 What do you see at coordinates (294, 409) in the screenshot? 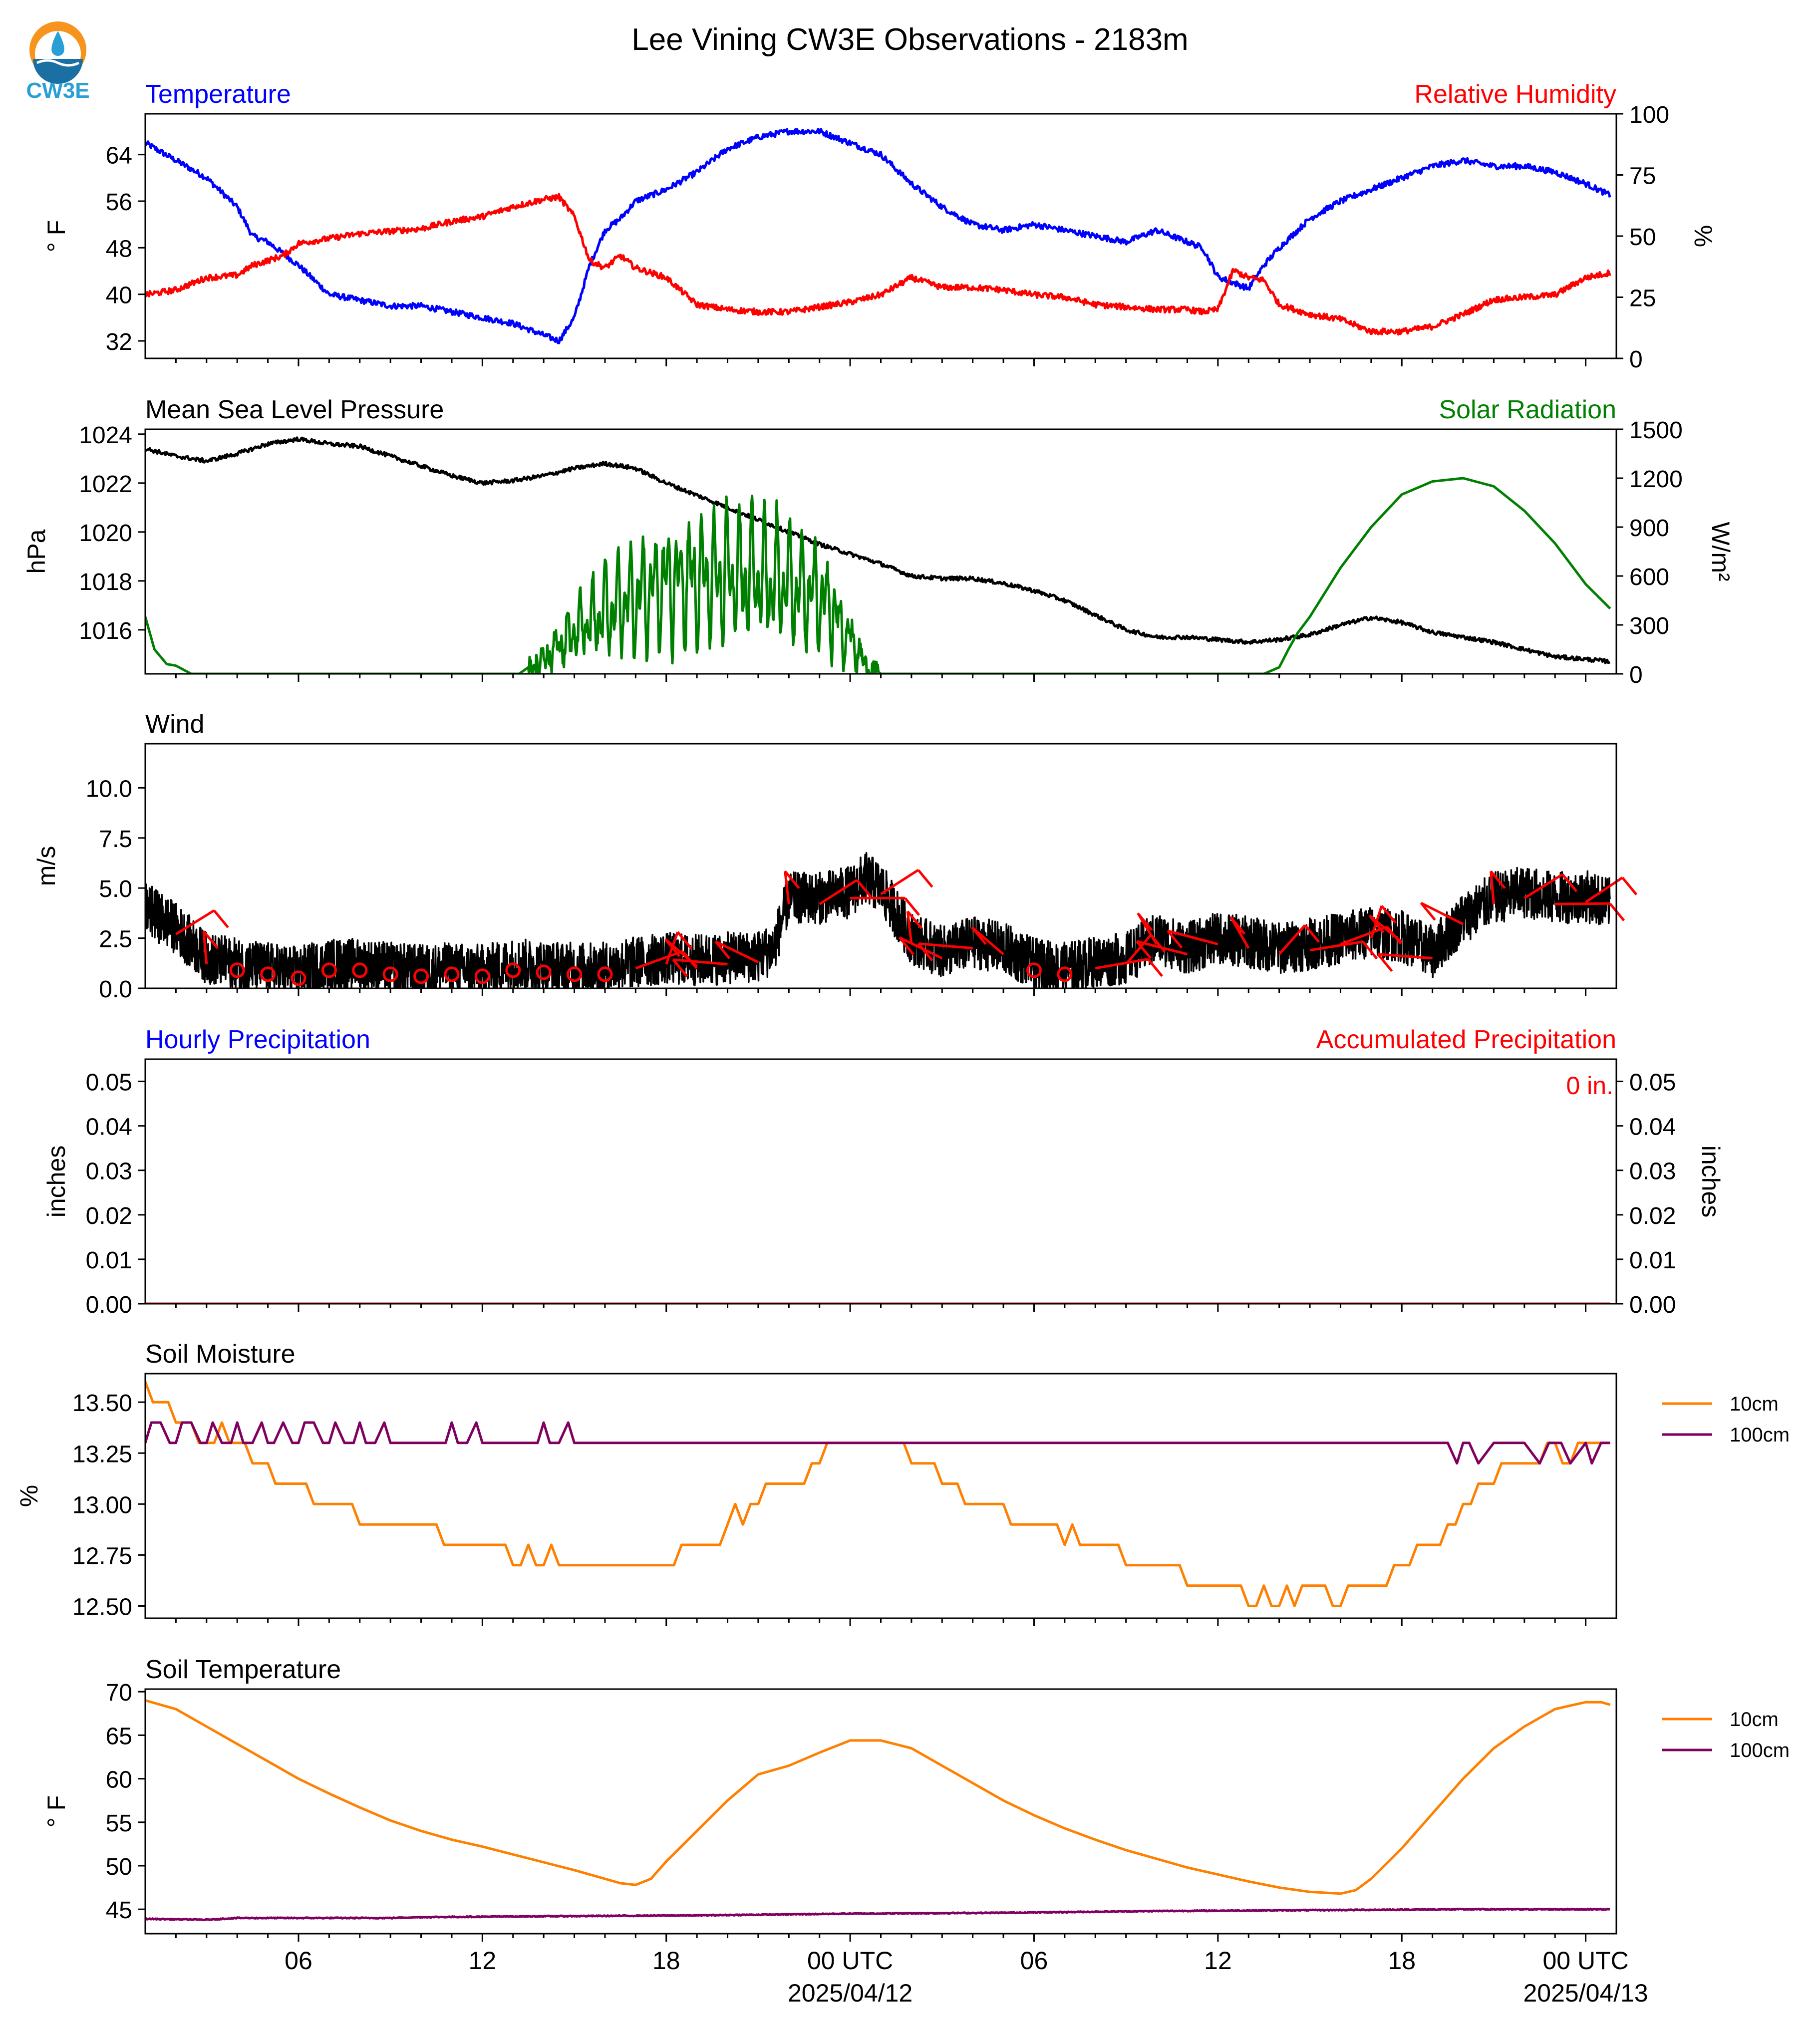
I see `panel-title-left: Mean Sea Level Pressure` at bounding box center [294, 409].